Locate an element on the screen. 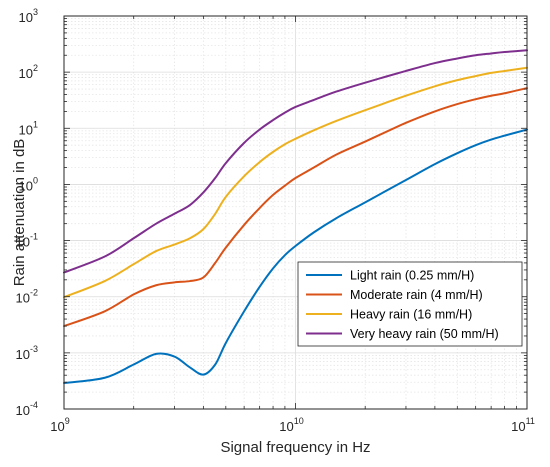  x-tick-label: 1010 is located at coordinates (291, 425).